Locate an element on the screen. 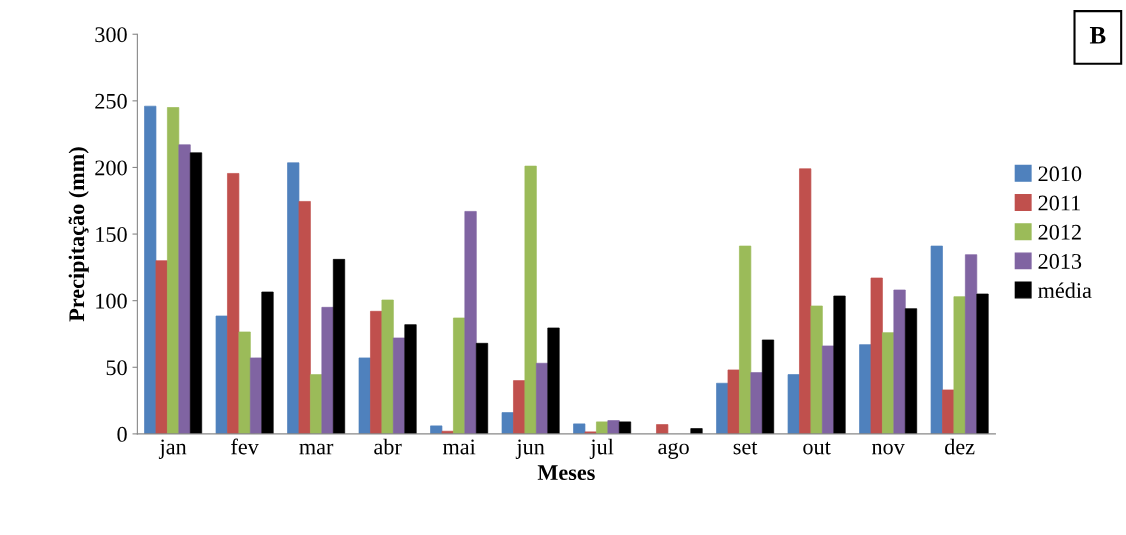  x-tick-label: jul is located at coordinates (601, 448).